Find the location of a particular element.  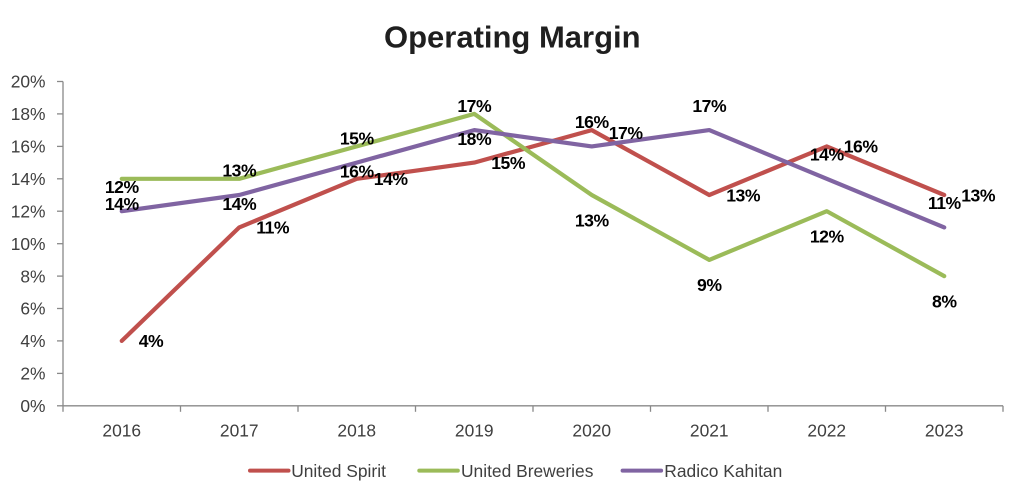

svg-text: 20% is located at coordinates (28, 82).